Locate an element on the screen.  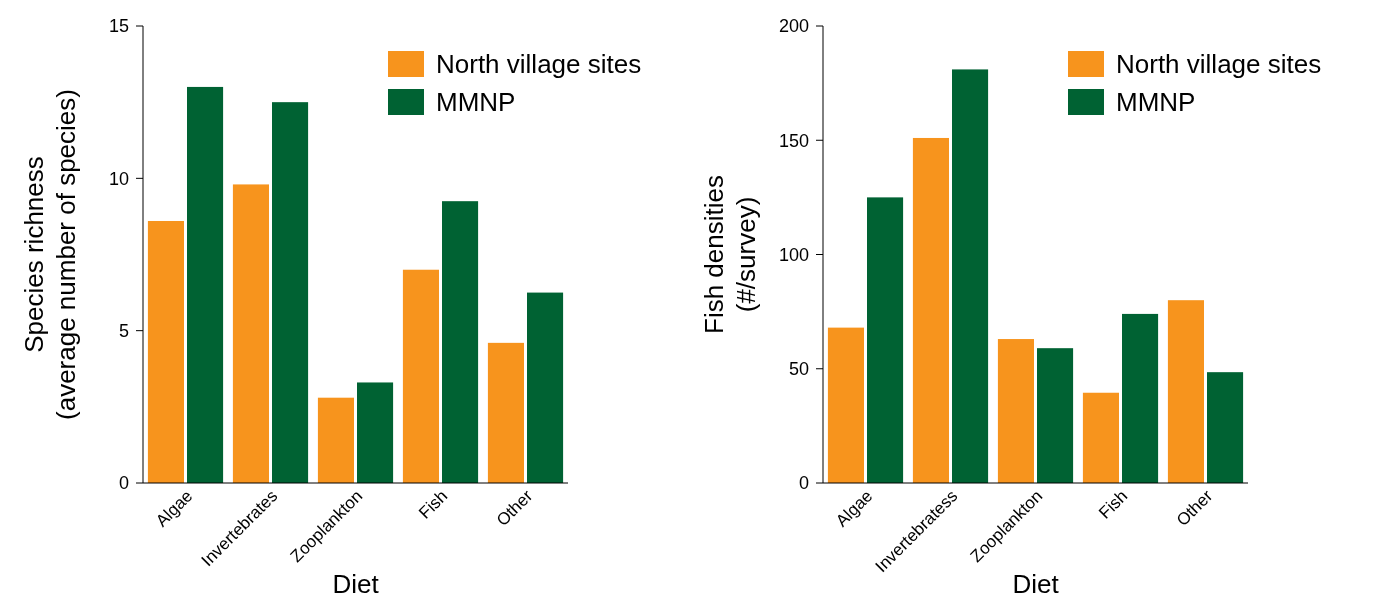
y-tick-label: 50 is located at coordinates (798, 369).